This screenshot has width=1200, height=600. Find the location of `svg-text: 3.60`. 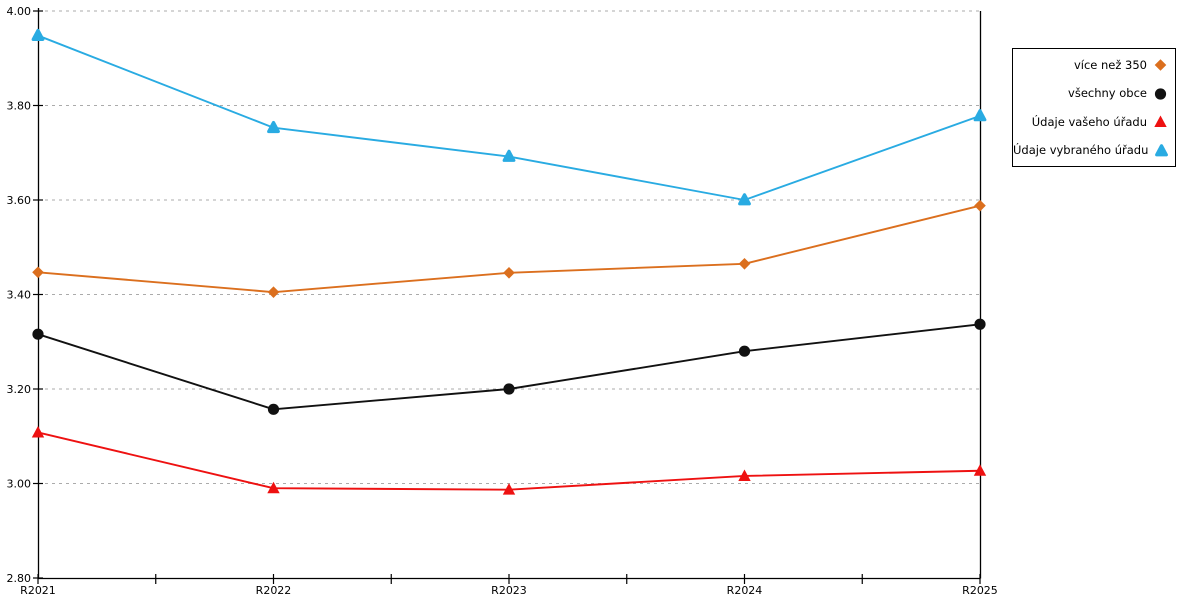

svg-text: 3.60 is located at coordinates (19, 200).